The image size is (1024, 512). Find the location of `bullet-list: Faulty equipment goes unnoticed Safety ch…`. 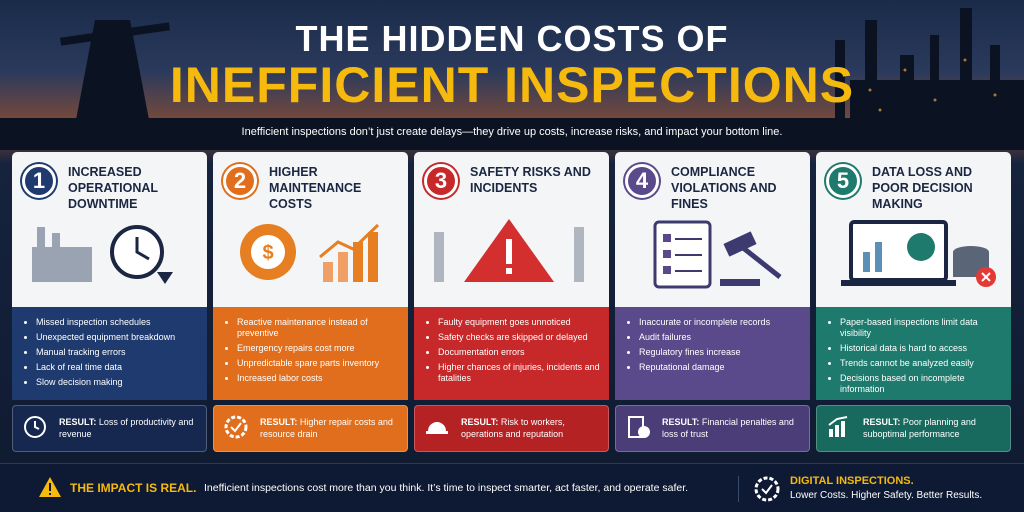

bullet-list: Faulty equipment goes unnoticed Safety ch… is located at coordinates (513, 350).